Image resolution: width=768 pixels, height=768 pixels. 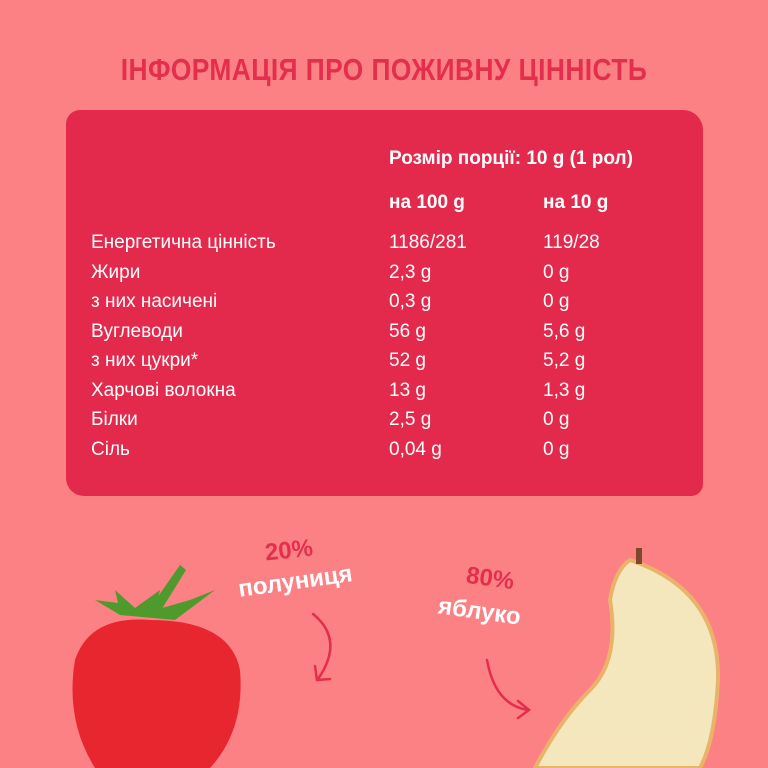 I want to click on value-per-100: 2,3 g, so click(x=410, y=272).